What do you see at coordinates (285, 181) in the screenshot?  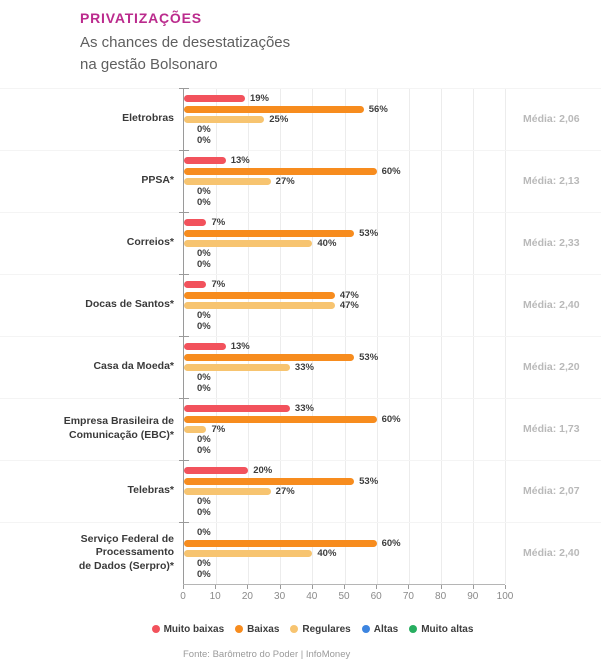 I see `value-label: 27%` at bounding box center [285, 181].